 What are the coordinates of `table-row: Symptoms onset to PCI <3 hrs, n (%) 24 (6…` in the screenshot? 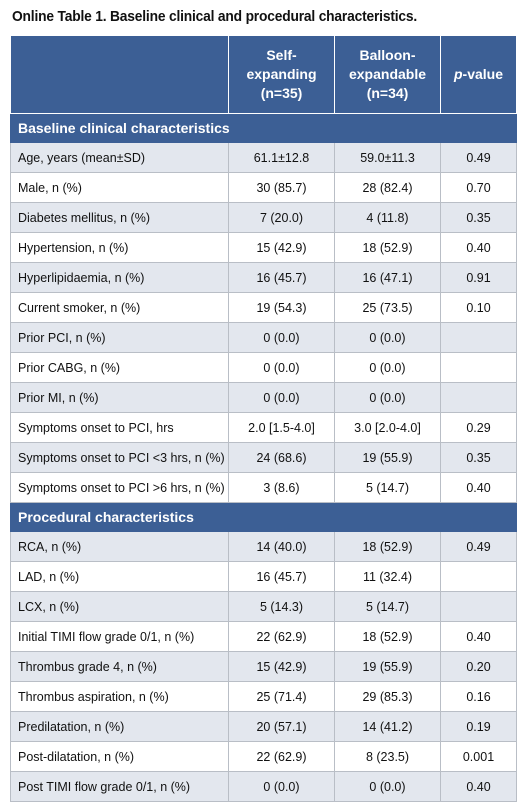 It's located at (263, 457).